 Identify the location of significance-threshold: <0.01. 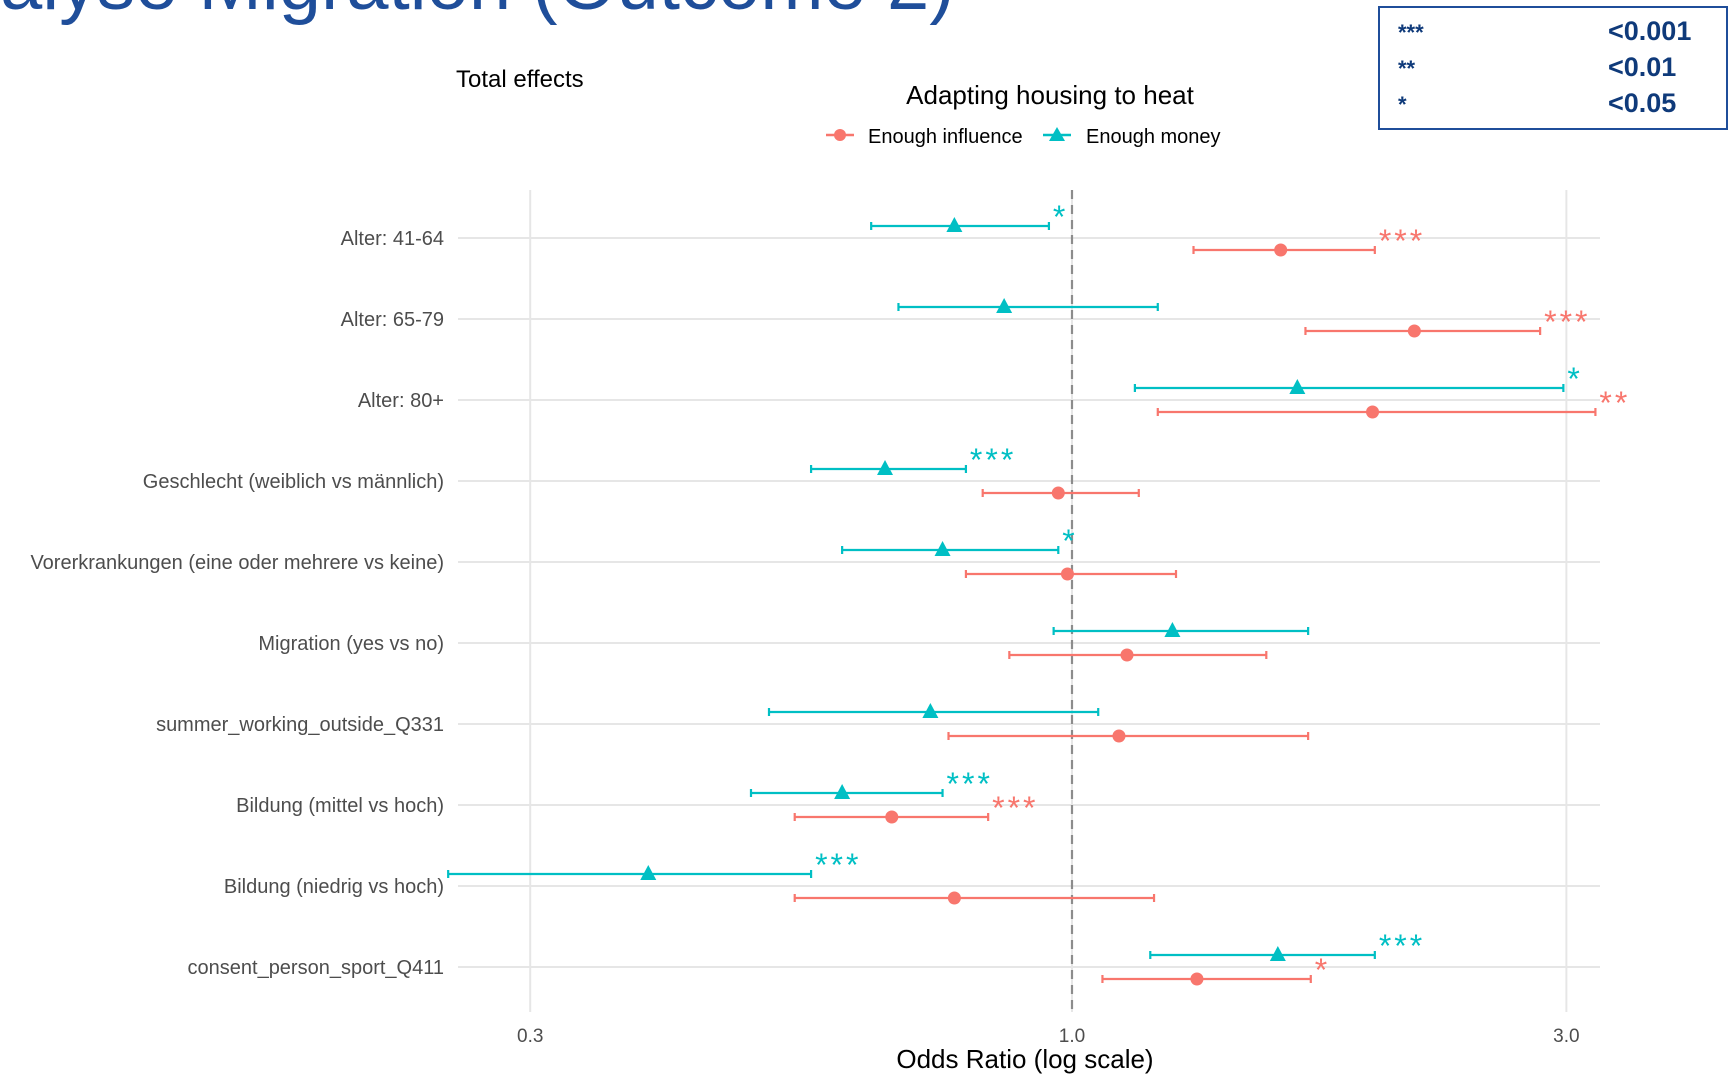
(1642, 67).